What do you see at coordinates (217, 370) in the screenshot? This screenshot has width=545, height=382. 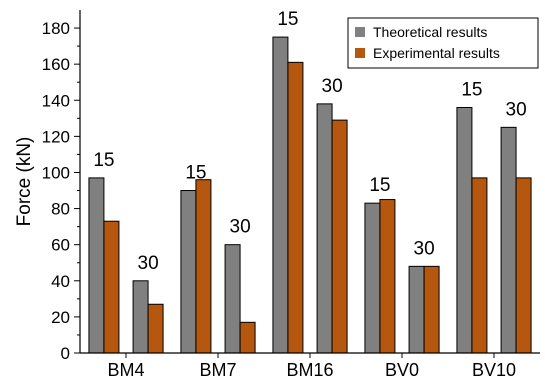 I see `x-tick-label: BM7` at bounding box center [217, 370].